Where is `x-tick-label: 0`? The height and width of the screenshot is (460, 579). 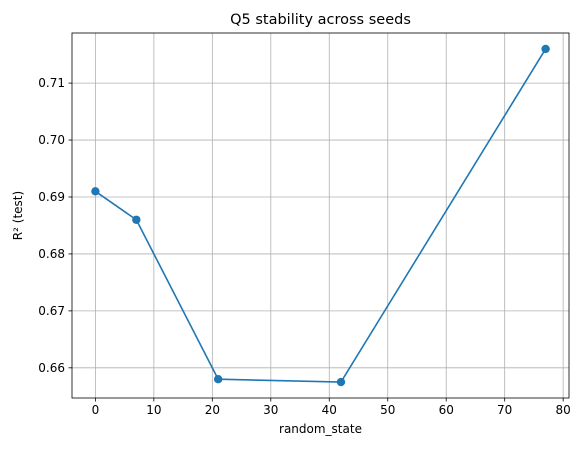 x-tick-label: 0 is located at coordinates (96, 410).